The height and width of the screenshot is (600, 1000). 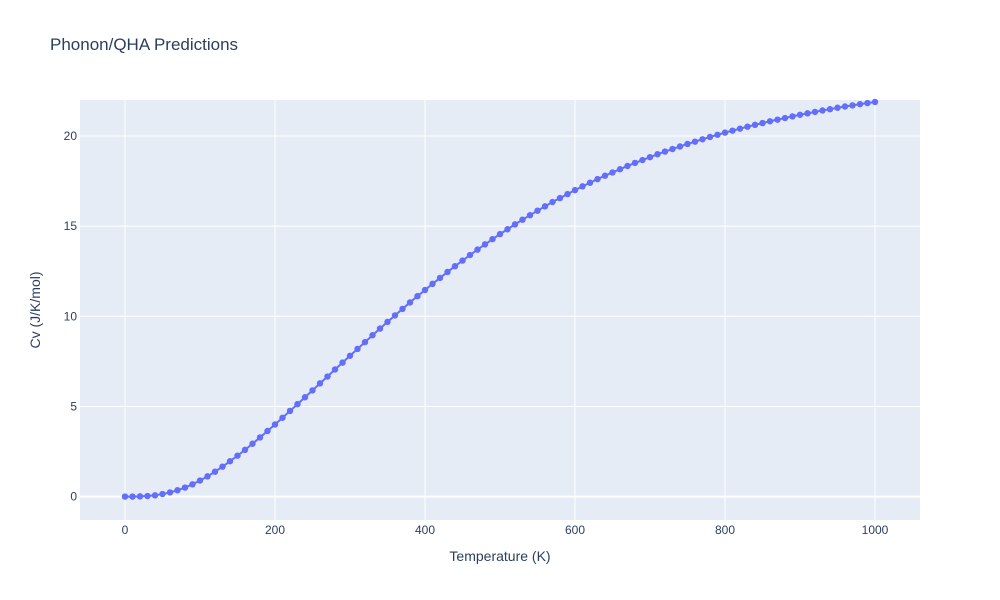 I want to click on x-tick-label: 0, so click(x=125, y=530).